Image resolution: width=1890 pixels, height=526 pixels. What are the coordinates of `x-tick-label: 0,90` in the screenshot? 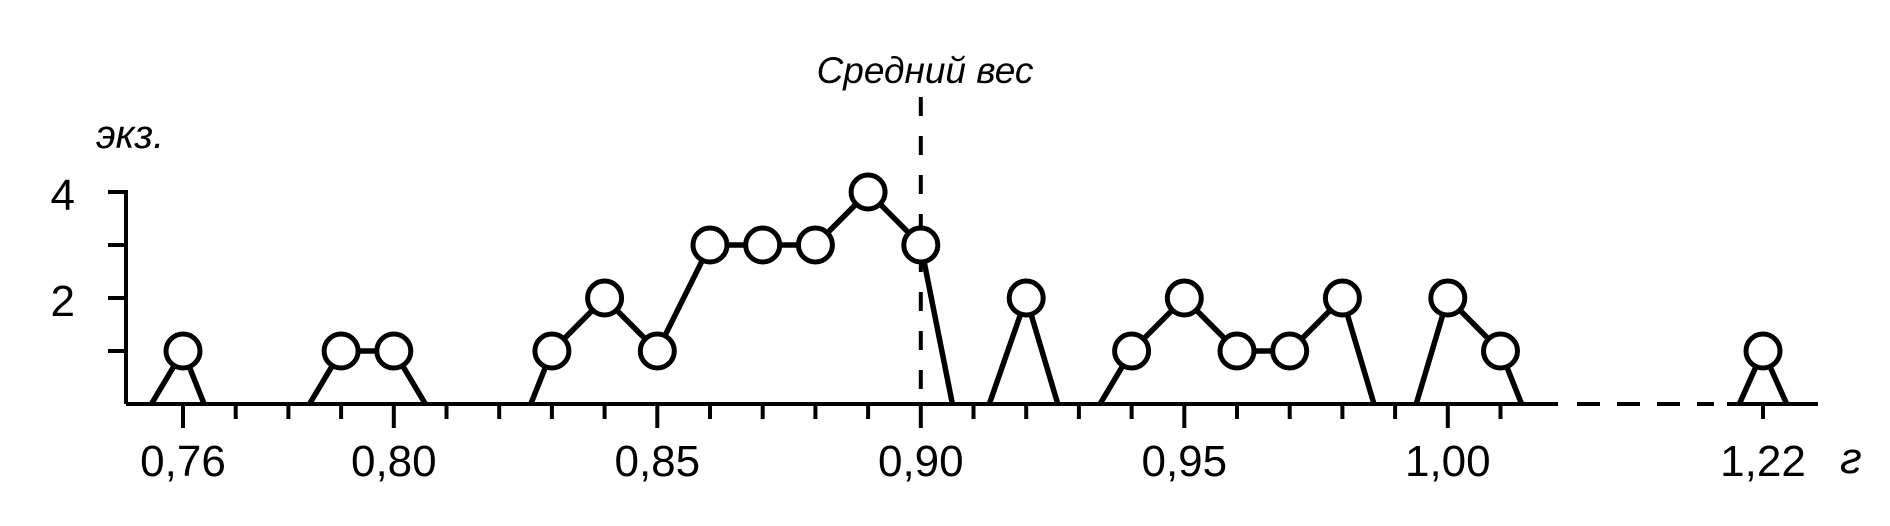 It's located at (921, 461).